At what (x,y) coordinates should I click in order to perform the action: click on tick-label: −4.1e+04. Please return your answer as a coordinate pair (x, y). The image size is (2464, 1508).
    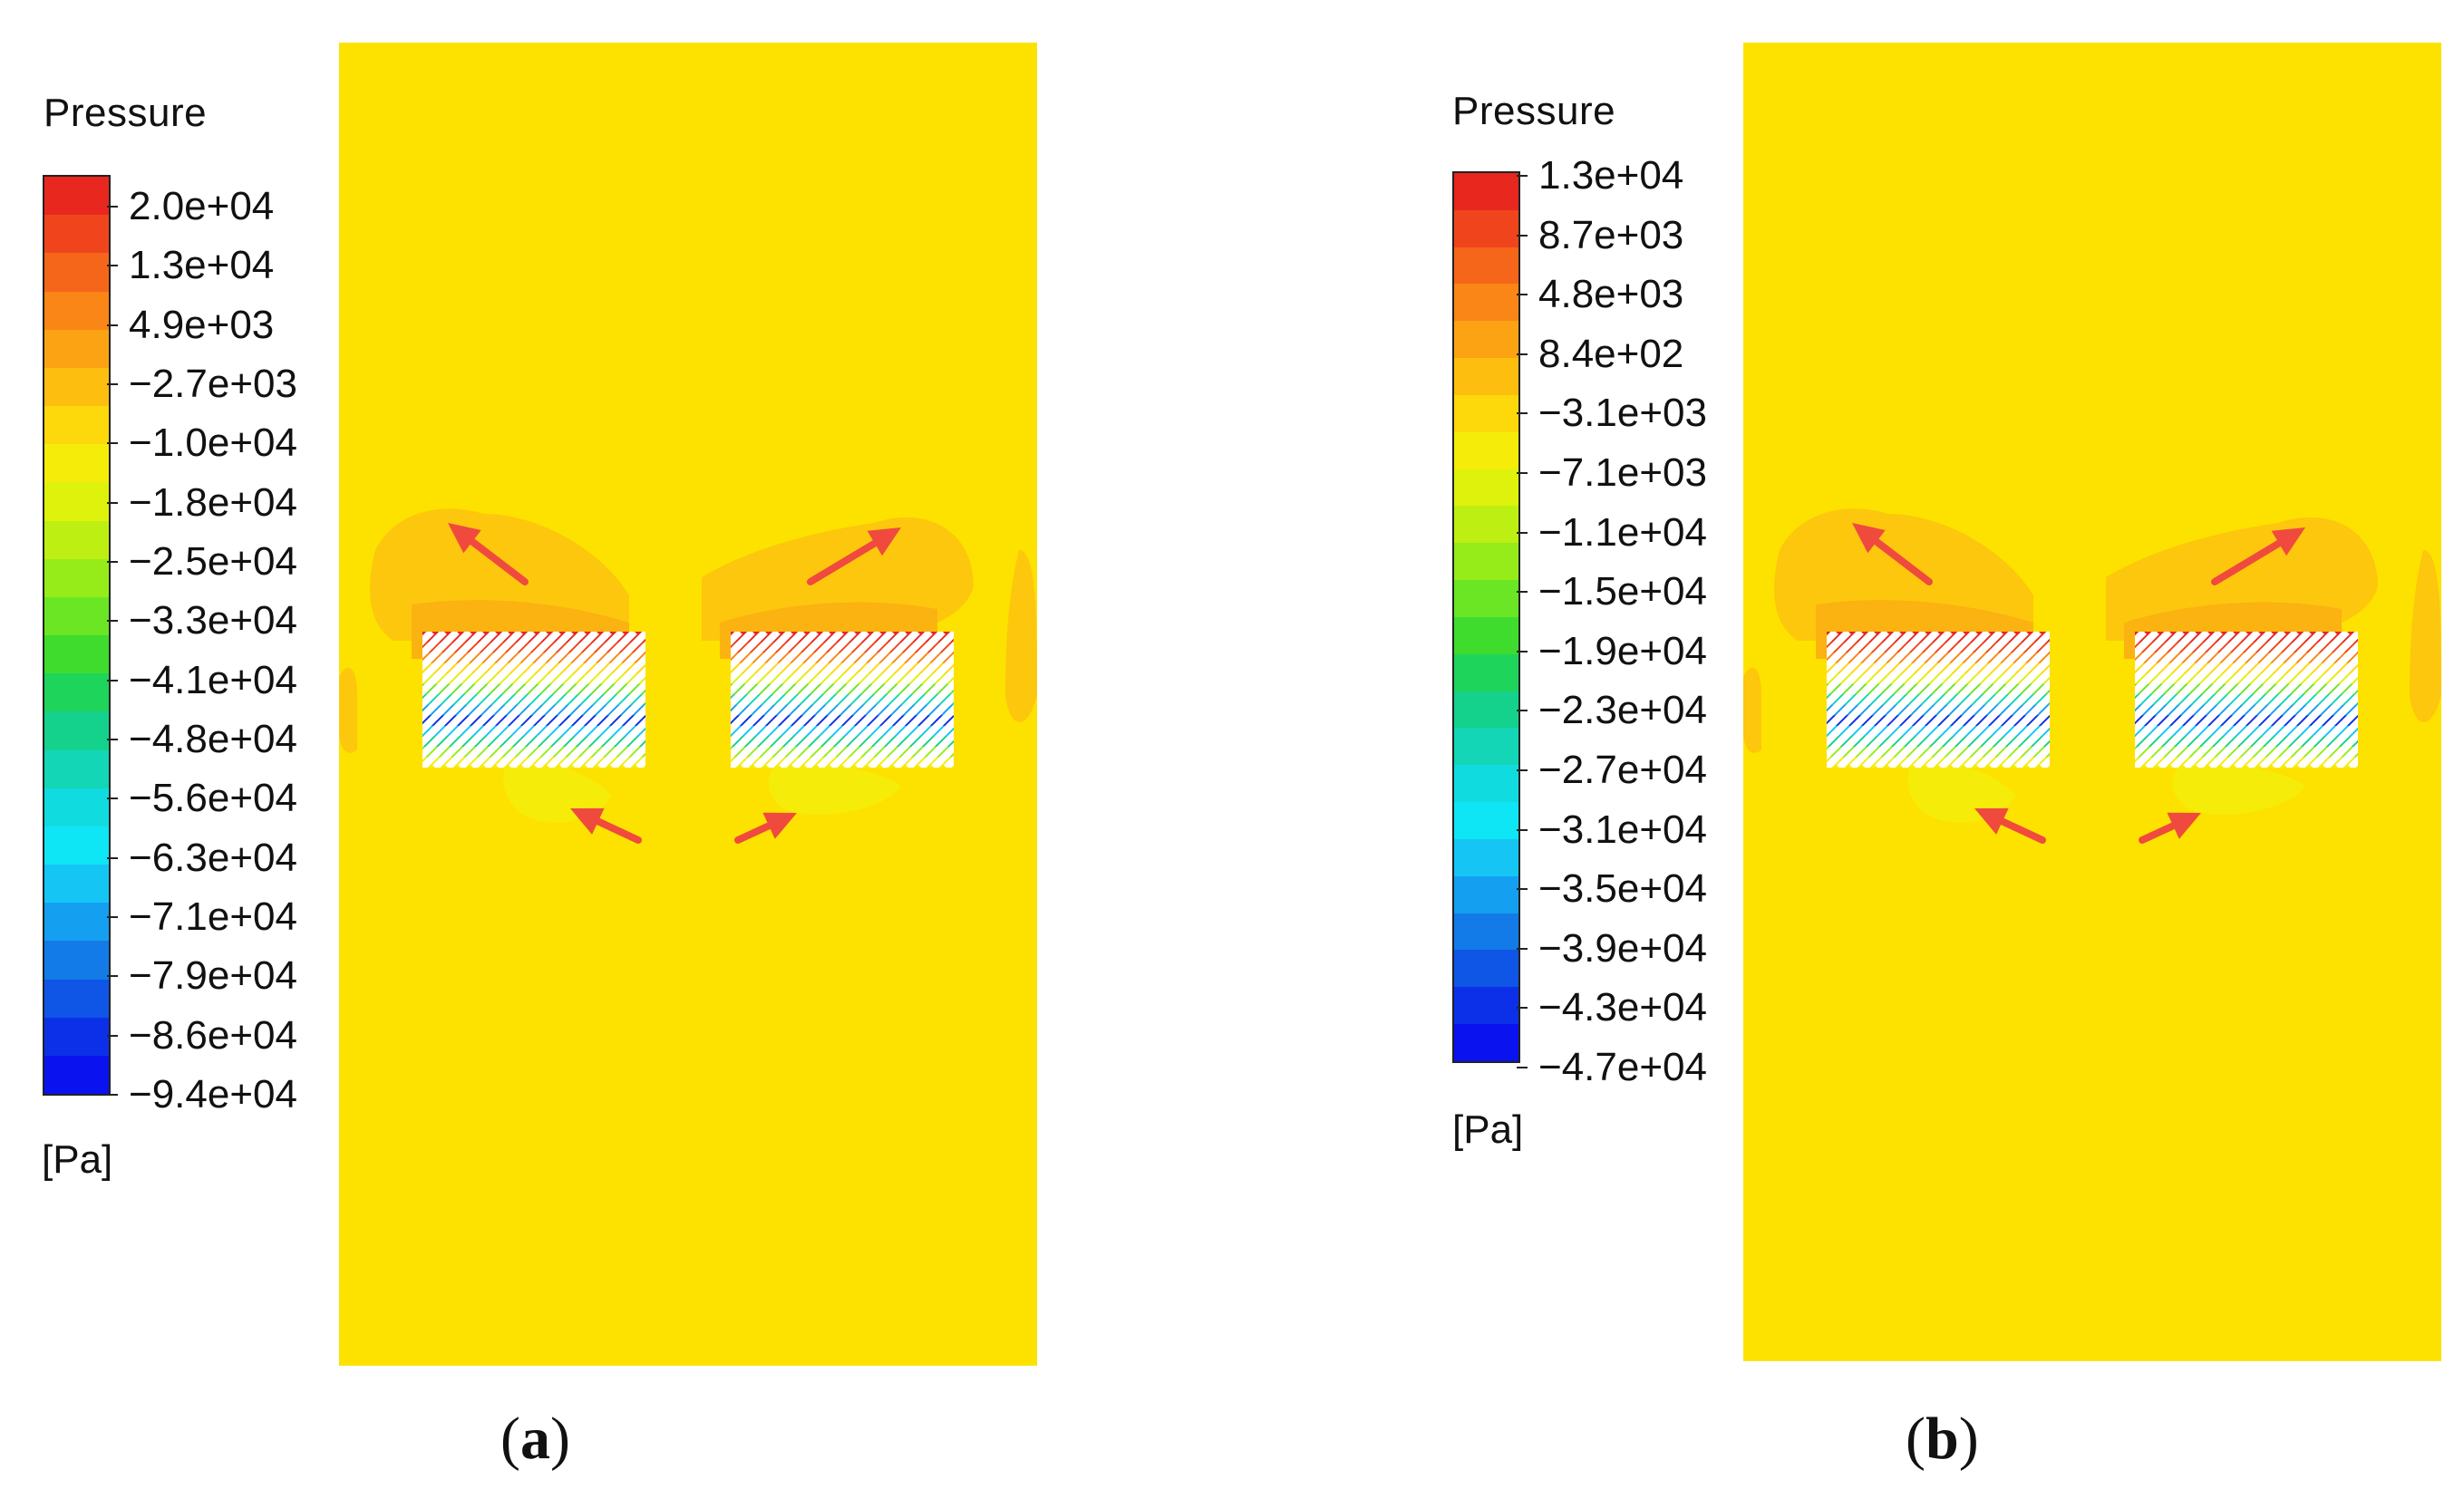
    Looking at the image, I should click on (213, 679).